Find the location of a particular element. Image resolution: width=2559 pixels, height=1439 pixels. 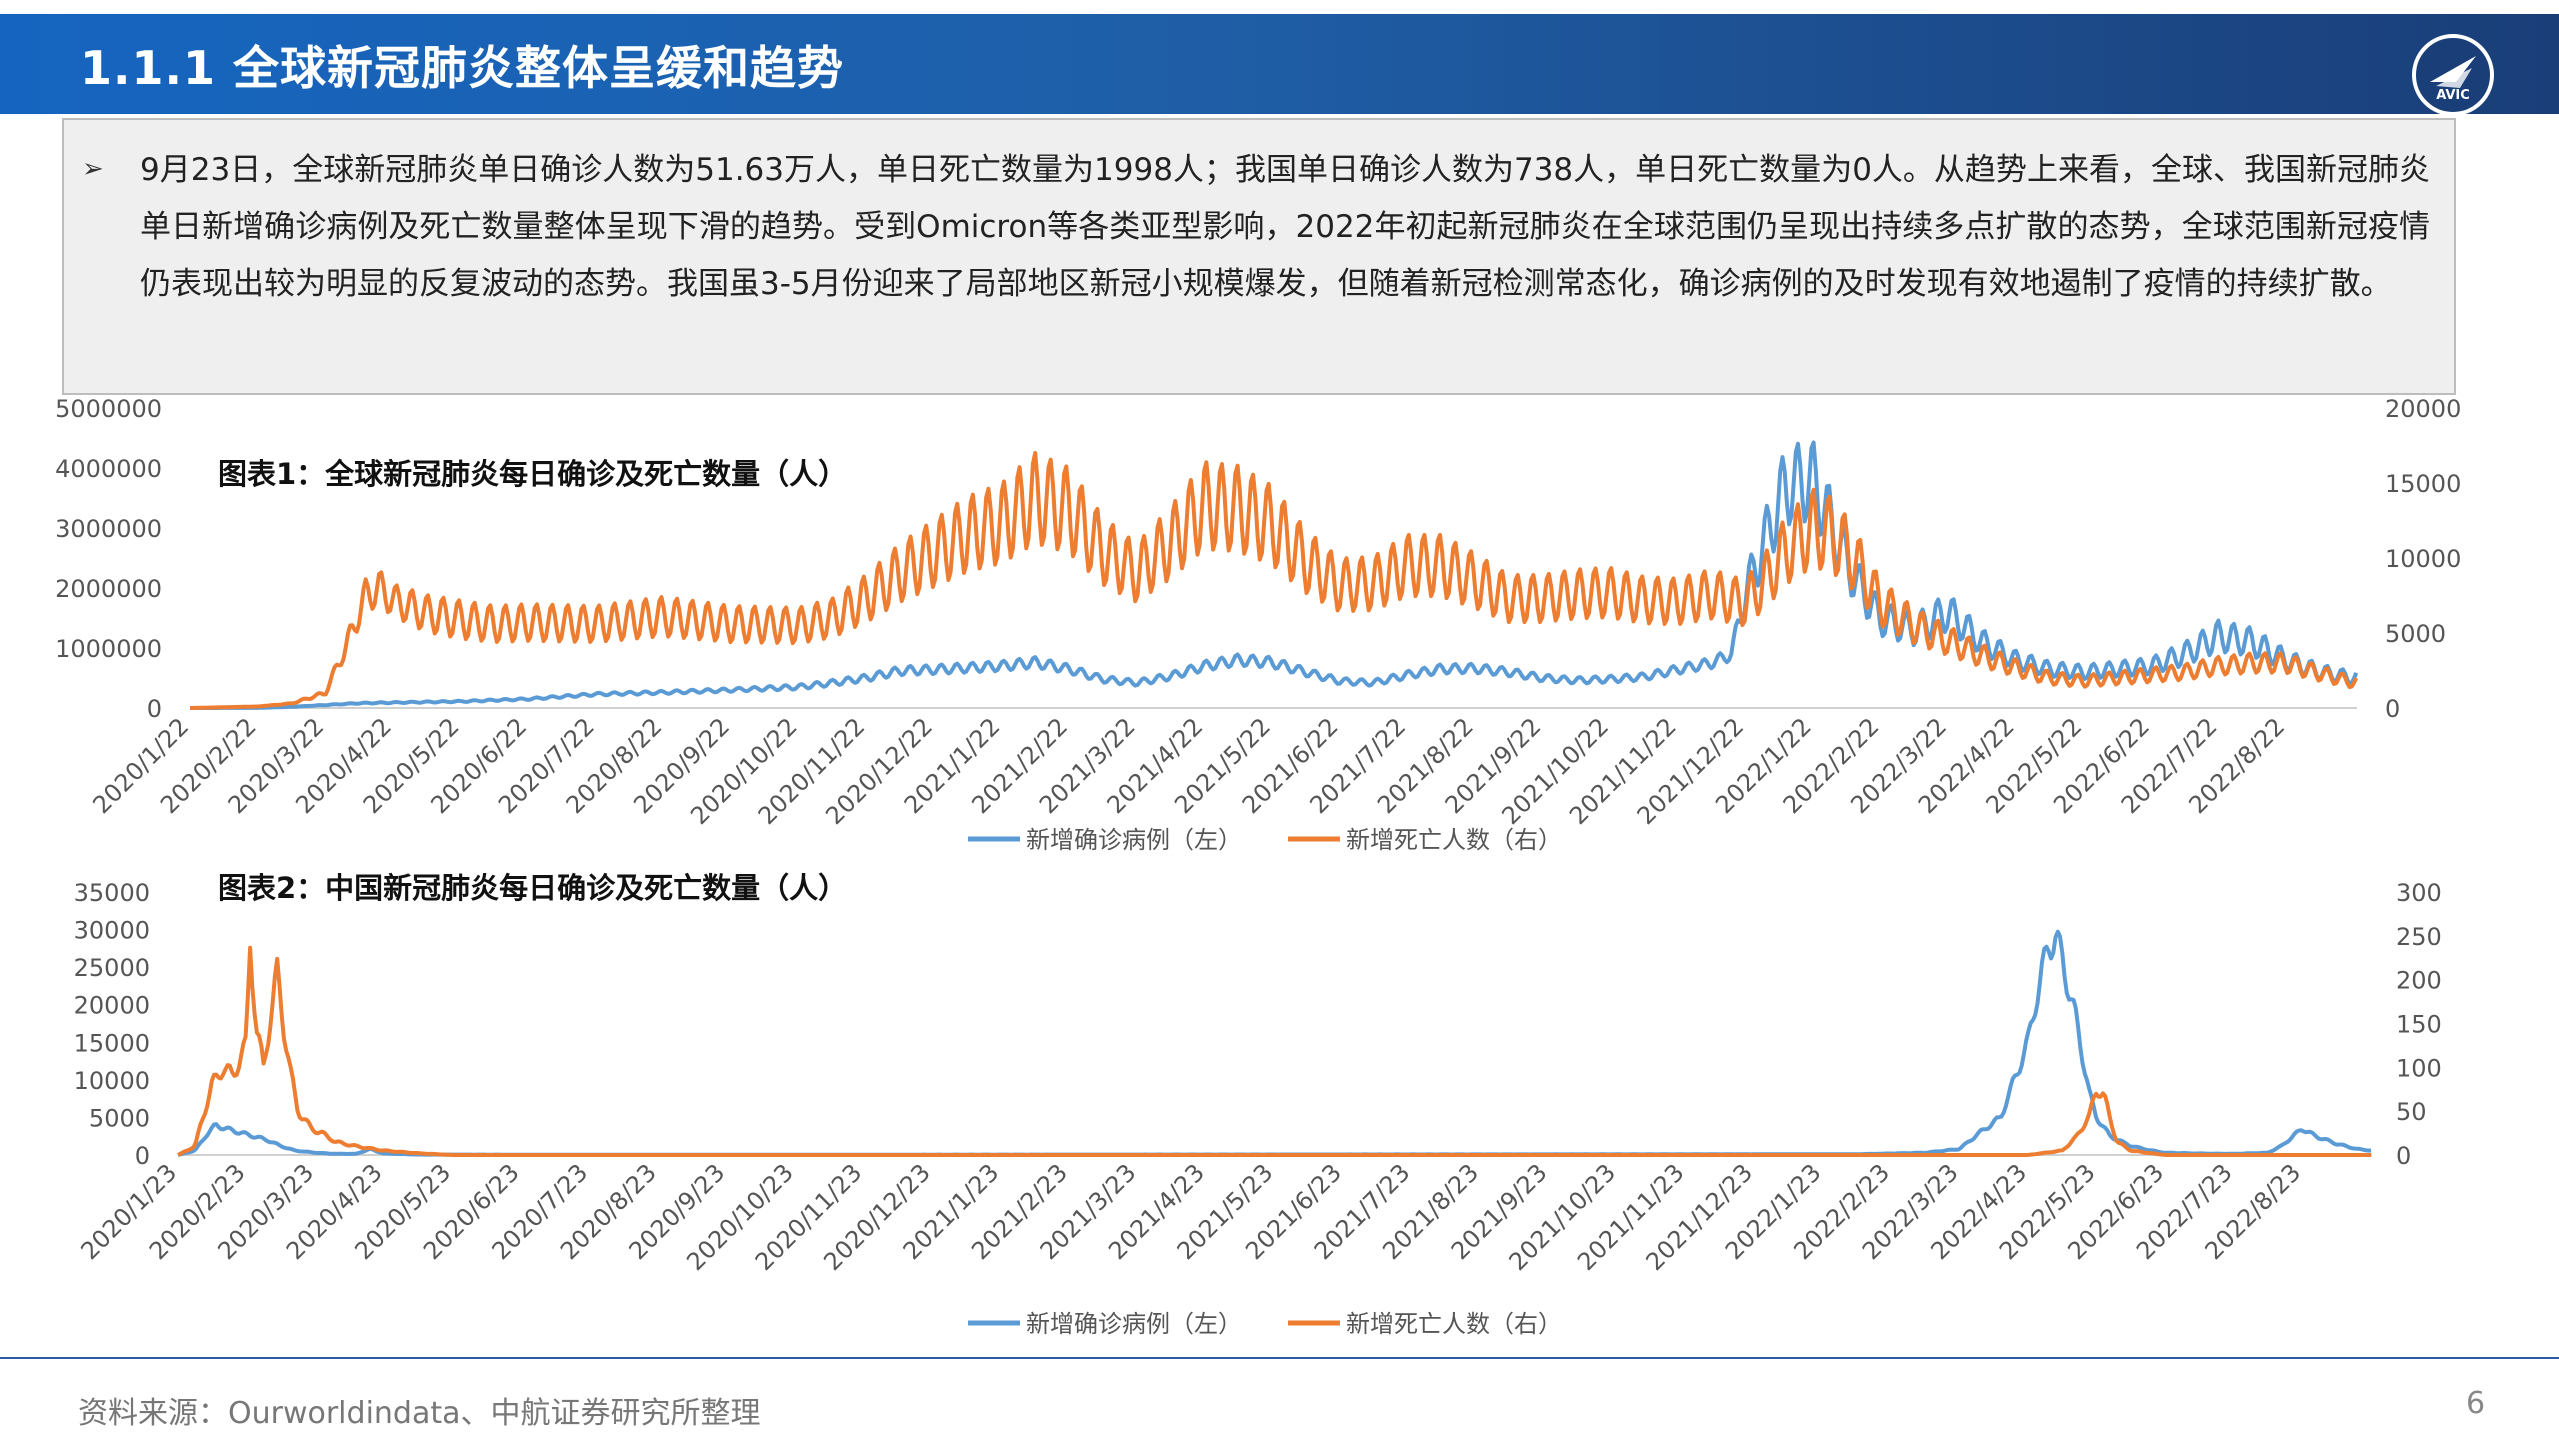

y-left-tick-label: 30000 is located at coordinates (112, 931).